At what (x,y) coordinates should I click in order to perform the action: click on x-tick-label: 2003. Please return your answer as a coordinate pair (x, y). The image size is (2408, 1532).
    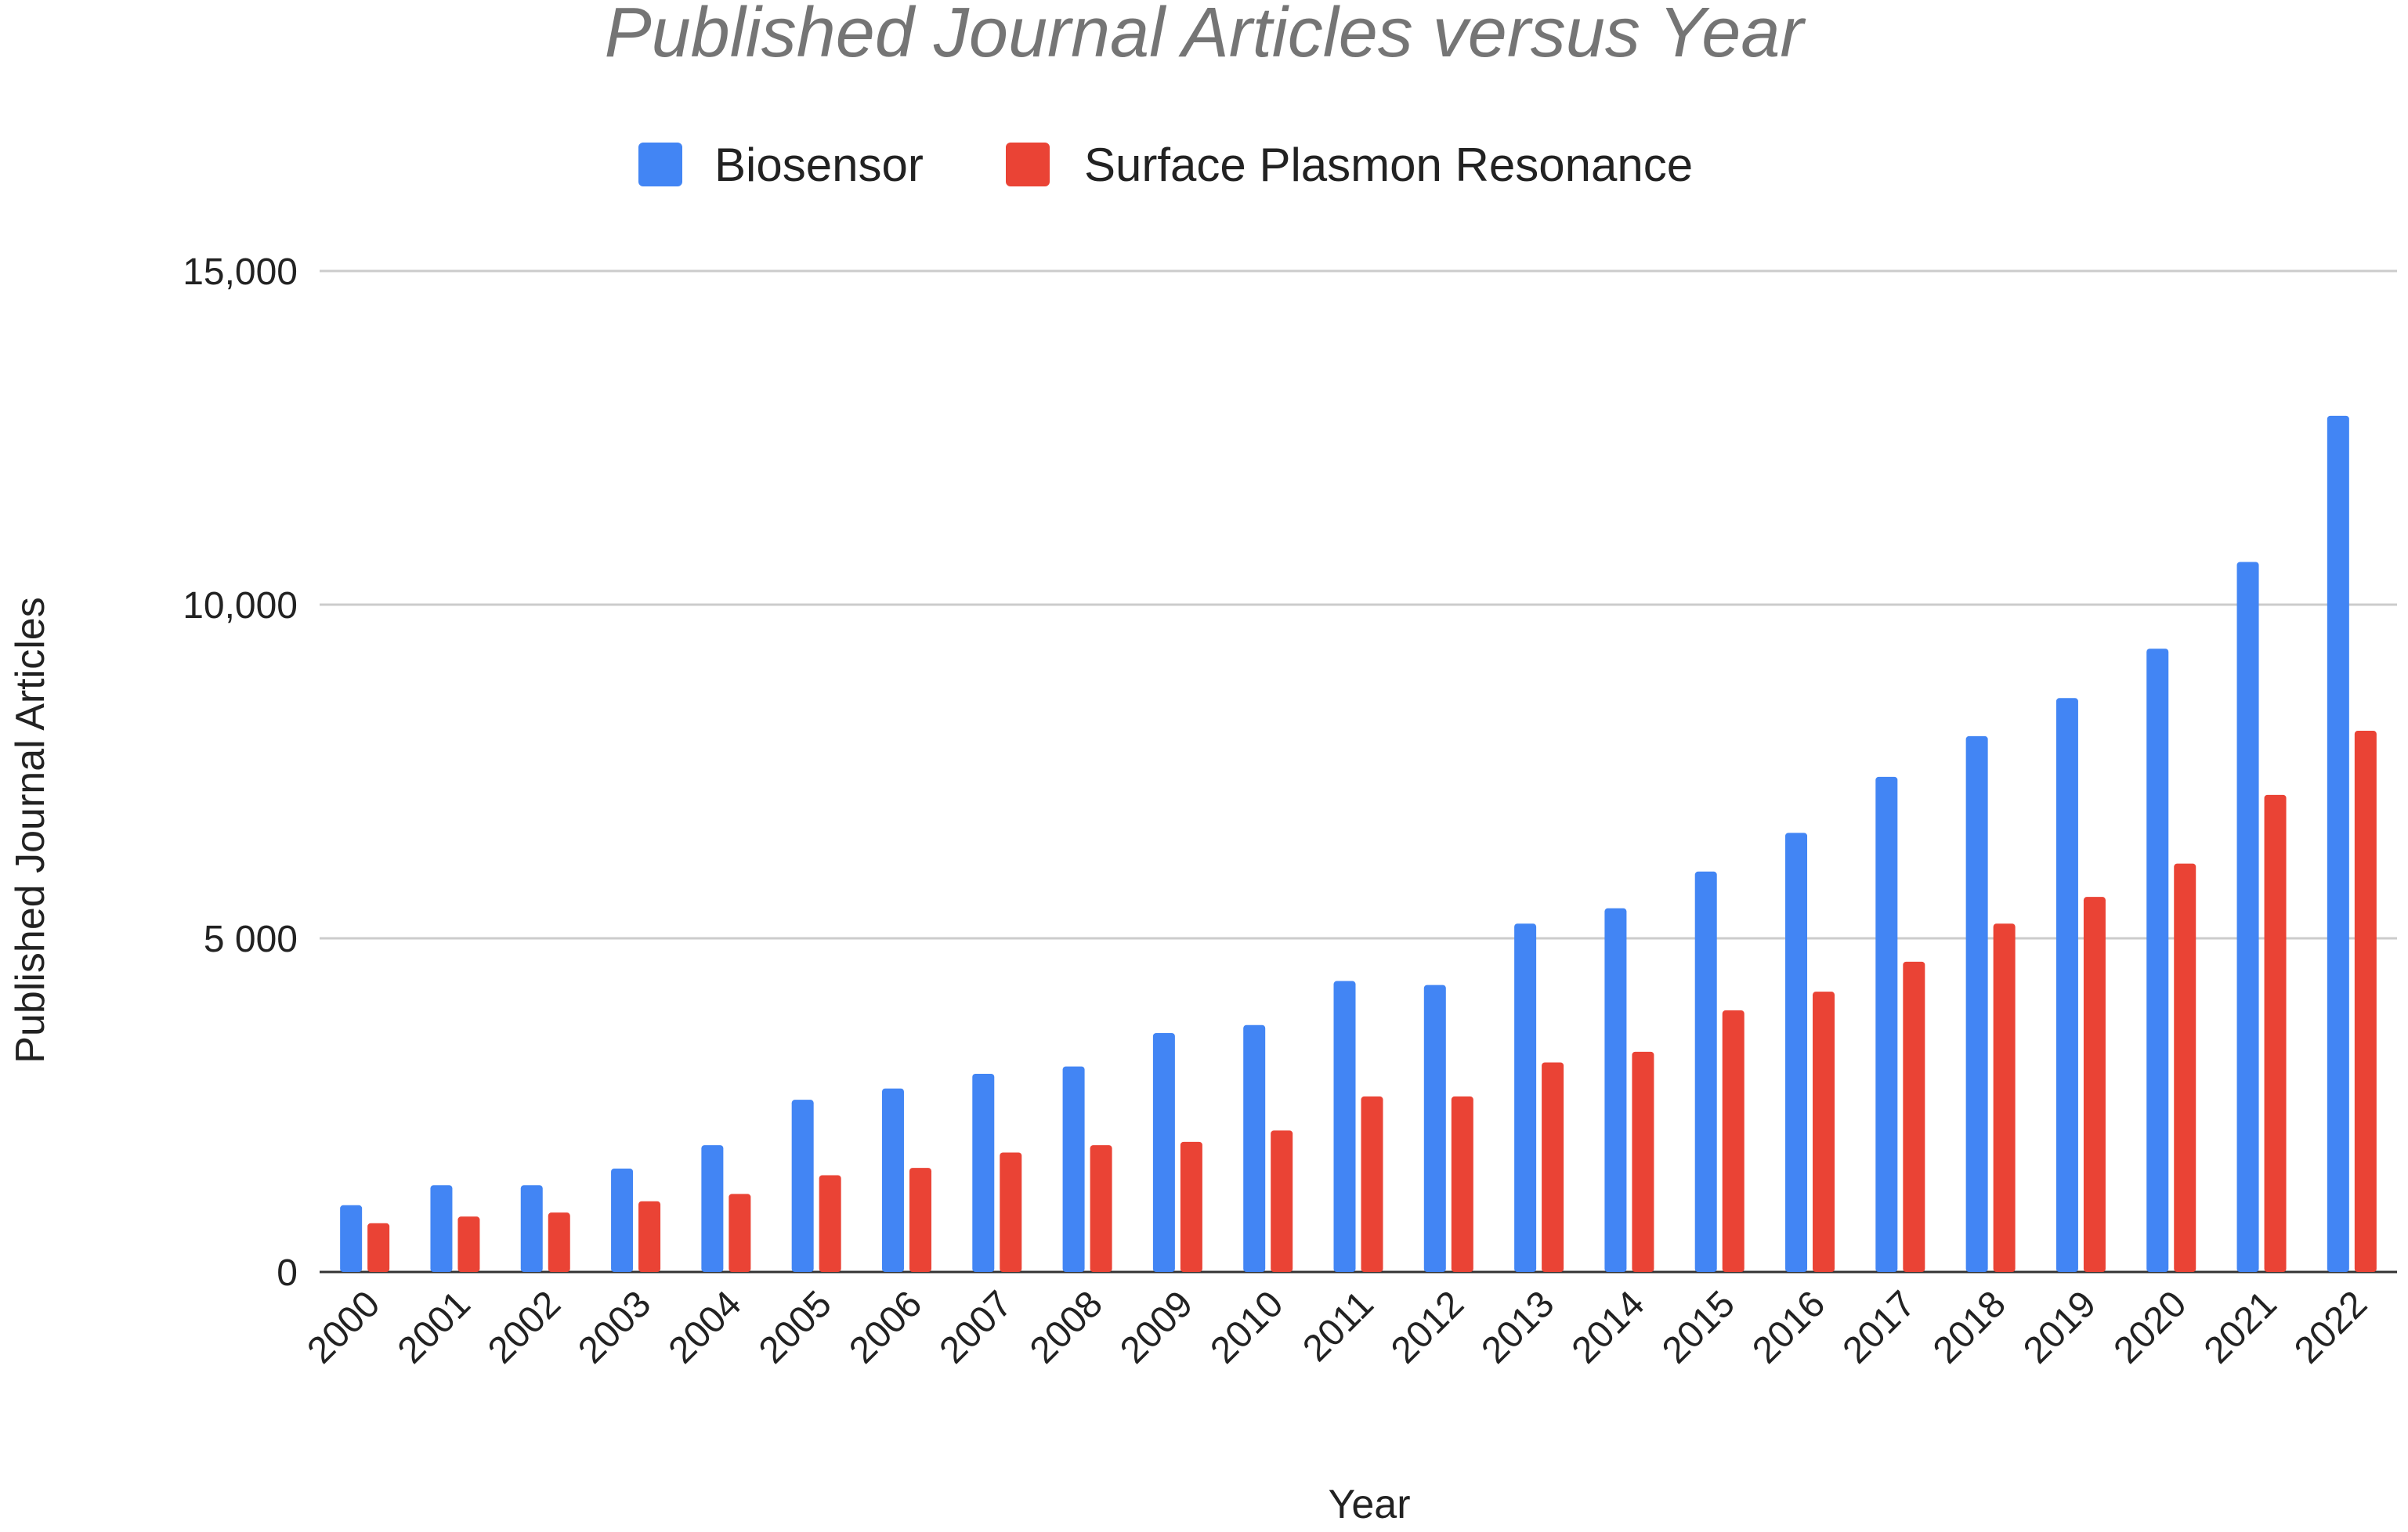
    Looking at the image, I should click on (614, 1327).